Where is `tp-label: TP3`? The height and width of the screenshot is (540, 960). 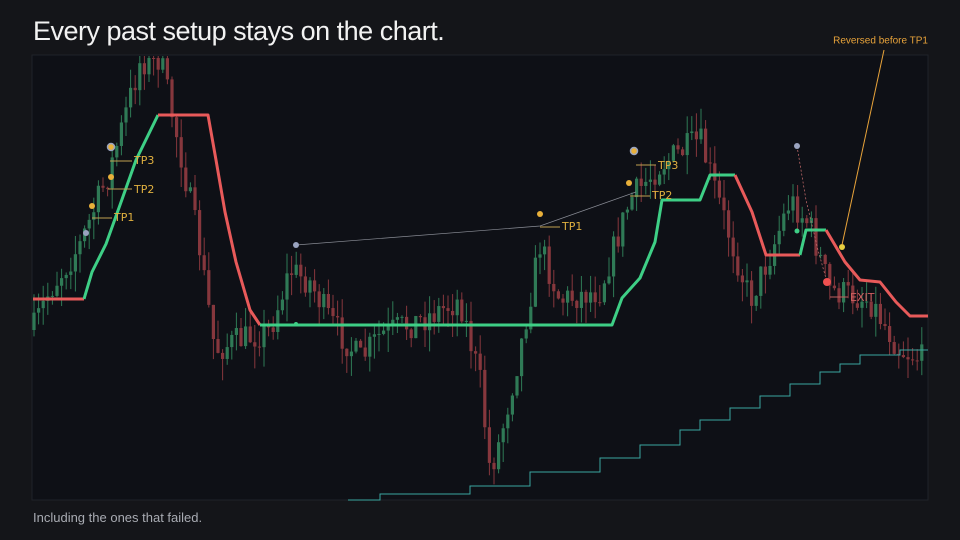
tp-label: TP3 is located at coordinates (143, 160).